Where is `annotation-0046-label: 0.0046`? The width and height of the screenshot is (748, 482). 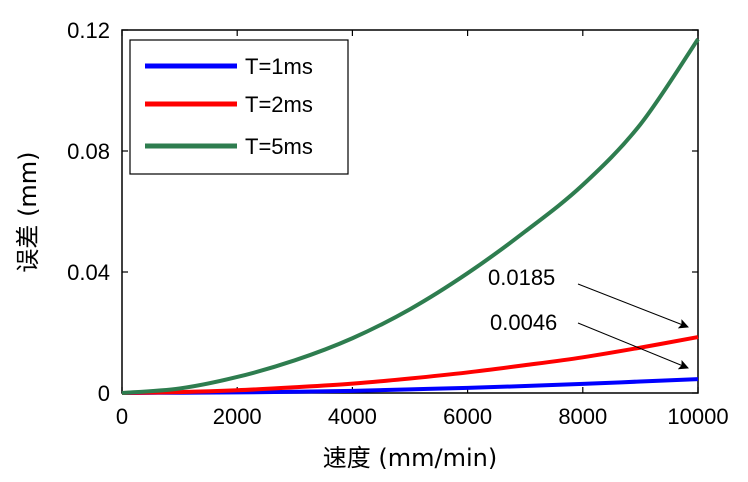
annotation-0046-label: 0.0046 is located at coordinates (523, 322).